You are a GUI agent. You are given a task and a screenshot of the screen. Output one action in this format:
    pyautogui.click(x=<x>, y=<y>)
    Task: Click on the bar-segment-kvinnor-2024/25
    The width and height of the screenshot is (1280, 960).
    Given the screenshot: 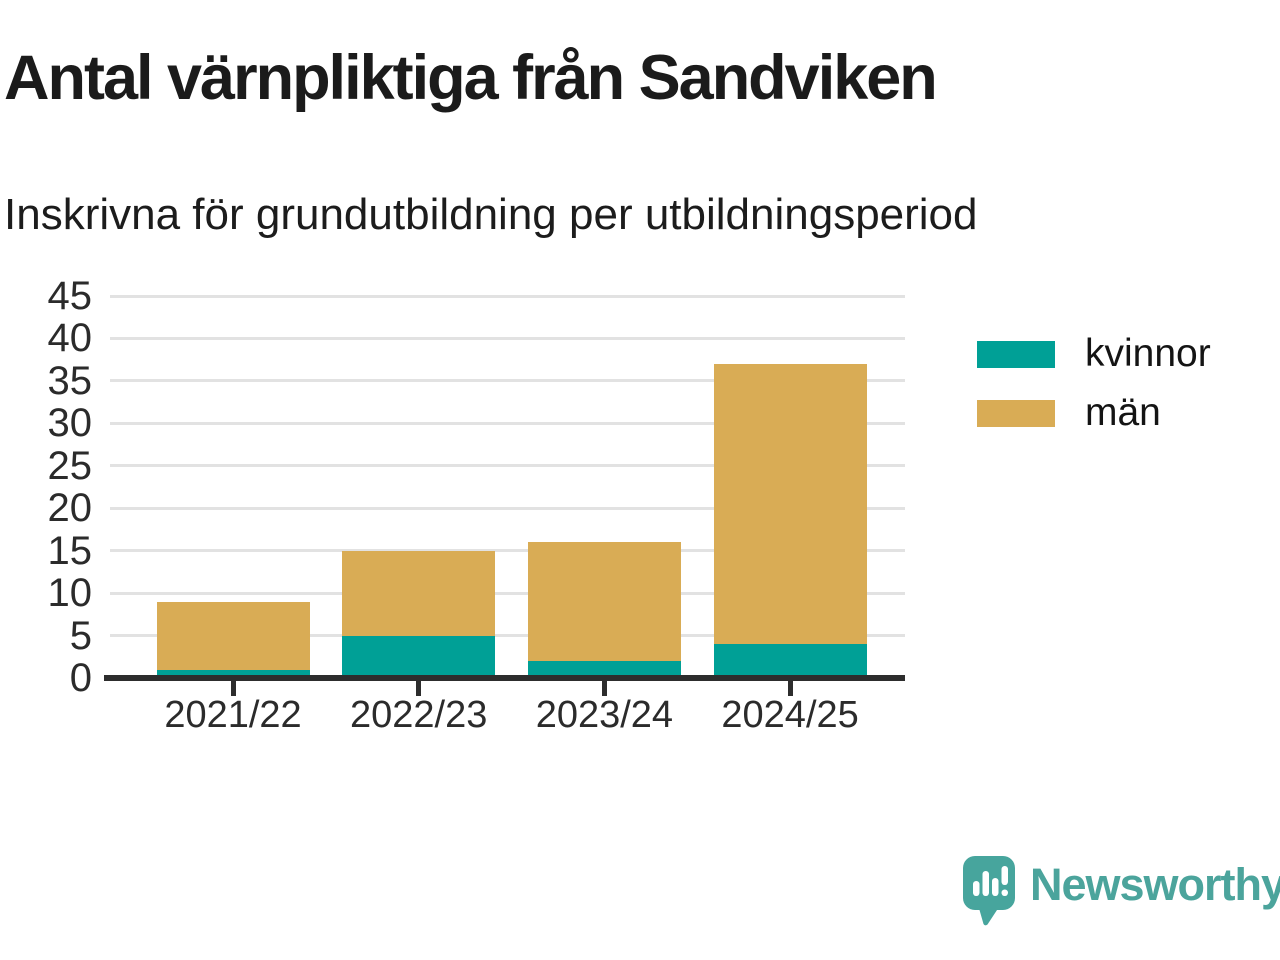 What is the action you would take?
    pyautogui.click(x=790, y=661)
    